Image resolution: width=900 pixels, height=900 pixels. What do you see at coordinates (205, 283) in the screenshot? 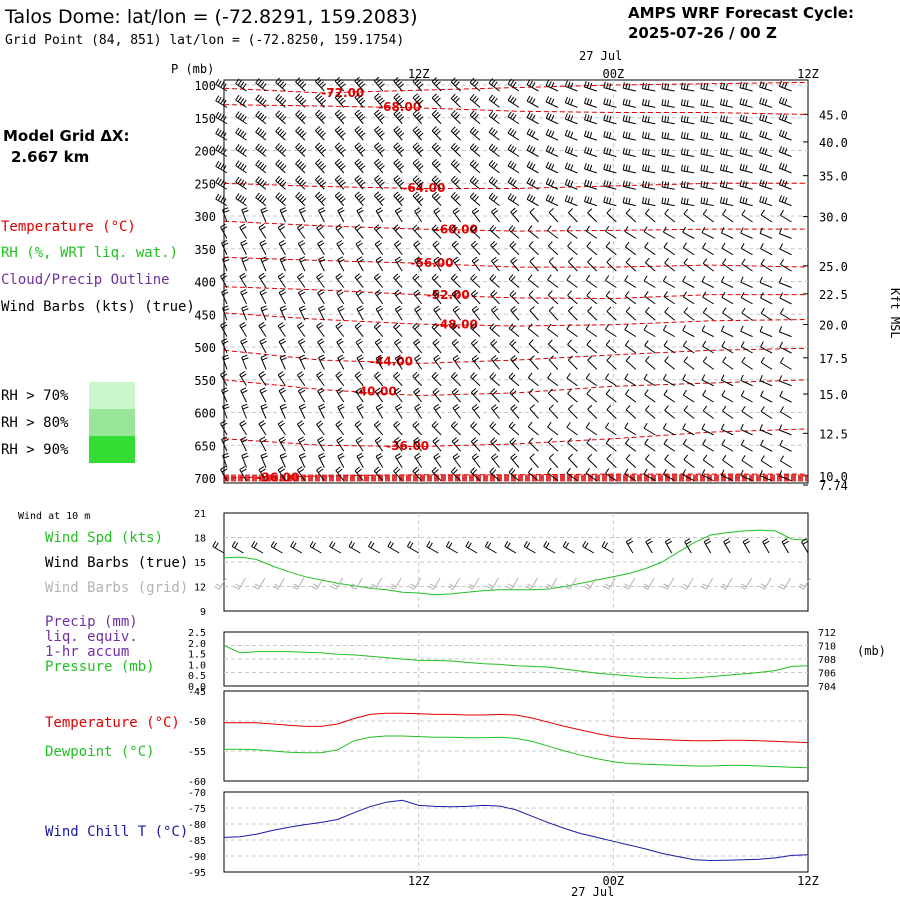
I see `pressure-tick: 400` at bounding box center [205, 283].